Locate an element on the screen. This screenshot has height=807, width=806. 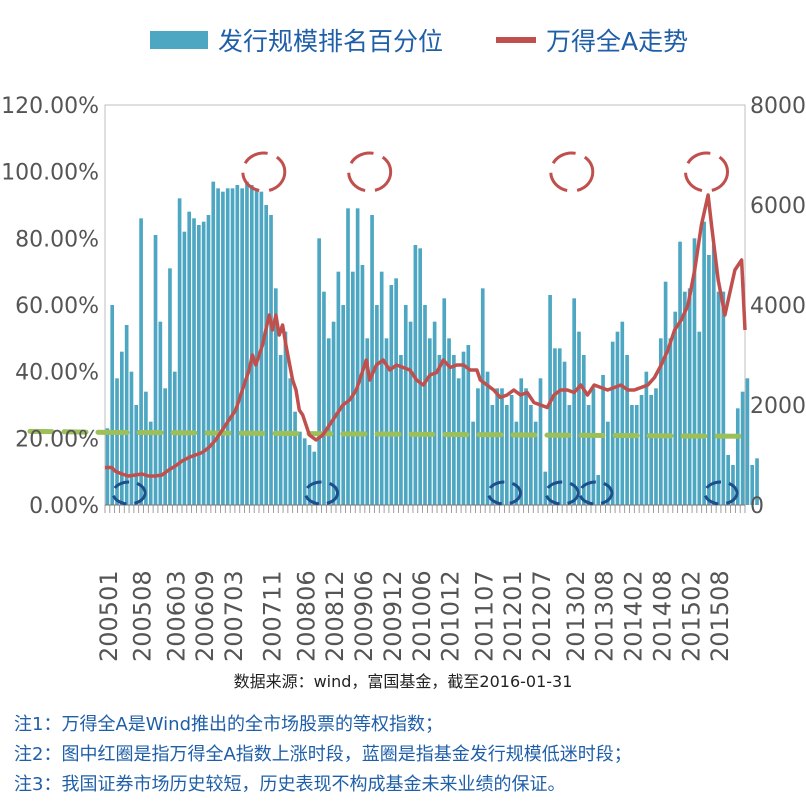
y-left-tick-label: 60.00% is located at coordinates (57, 306).